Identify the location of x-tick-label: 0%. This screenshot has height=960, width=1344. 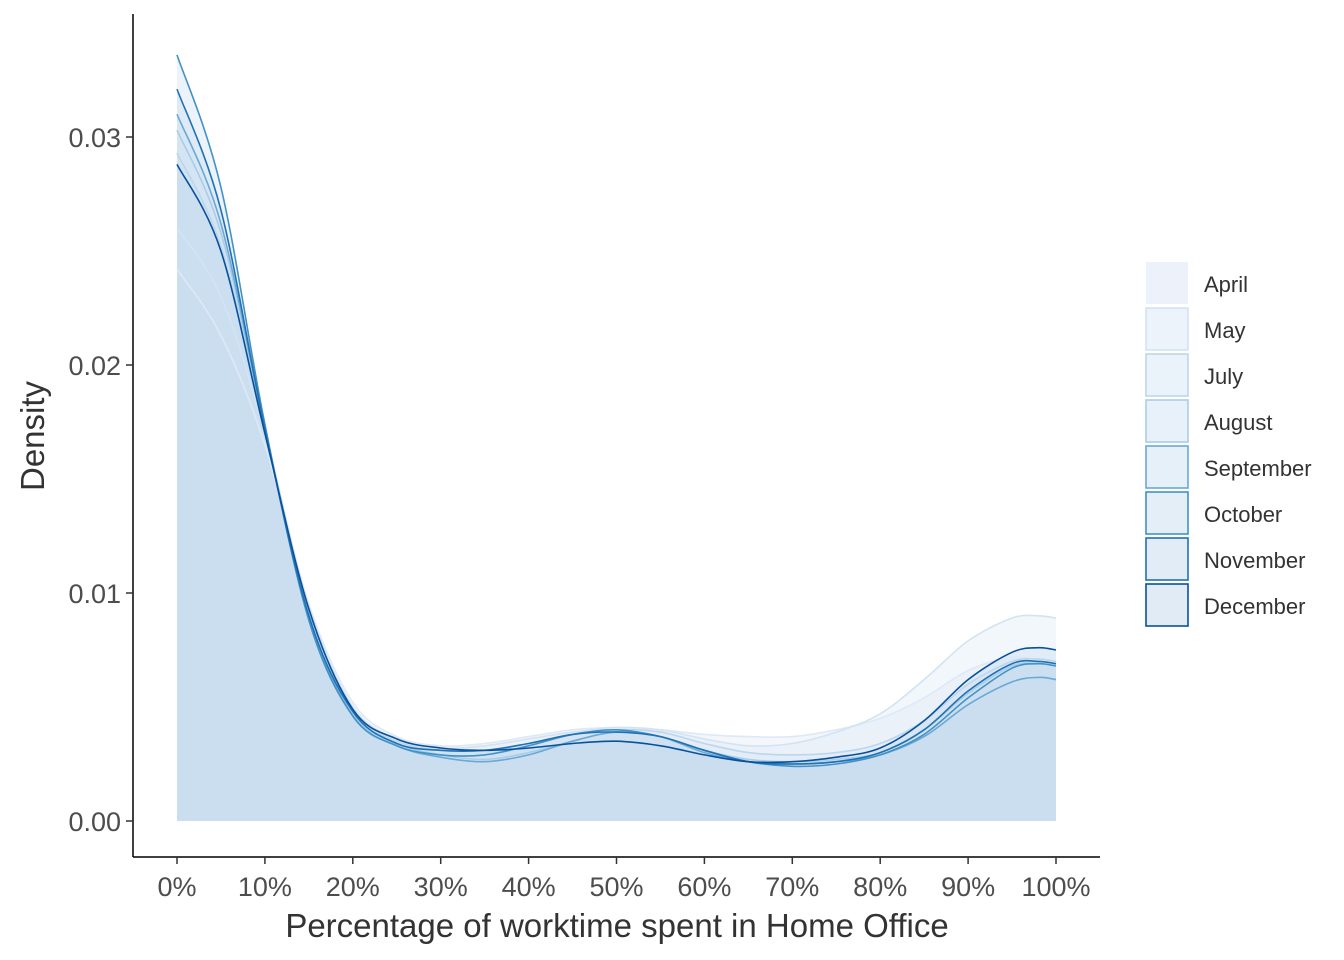
(176, 887).